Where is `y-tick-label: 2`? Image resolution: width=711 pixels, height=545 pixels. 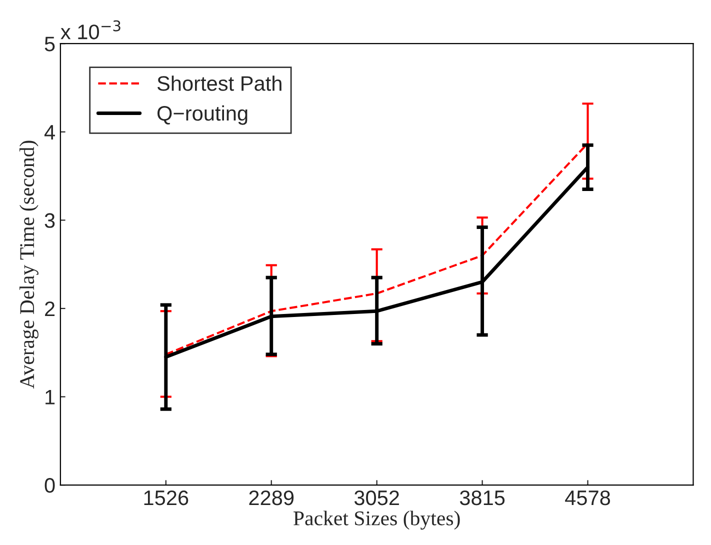 y-tick-label: 2 is located at coordinates (50, 308).